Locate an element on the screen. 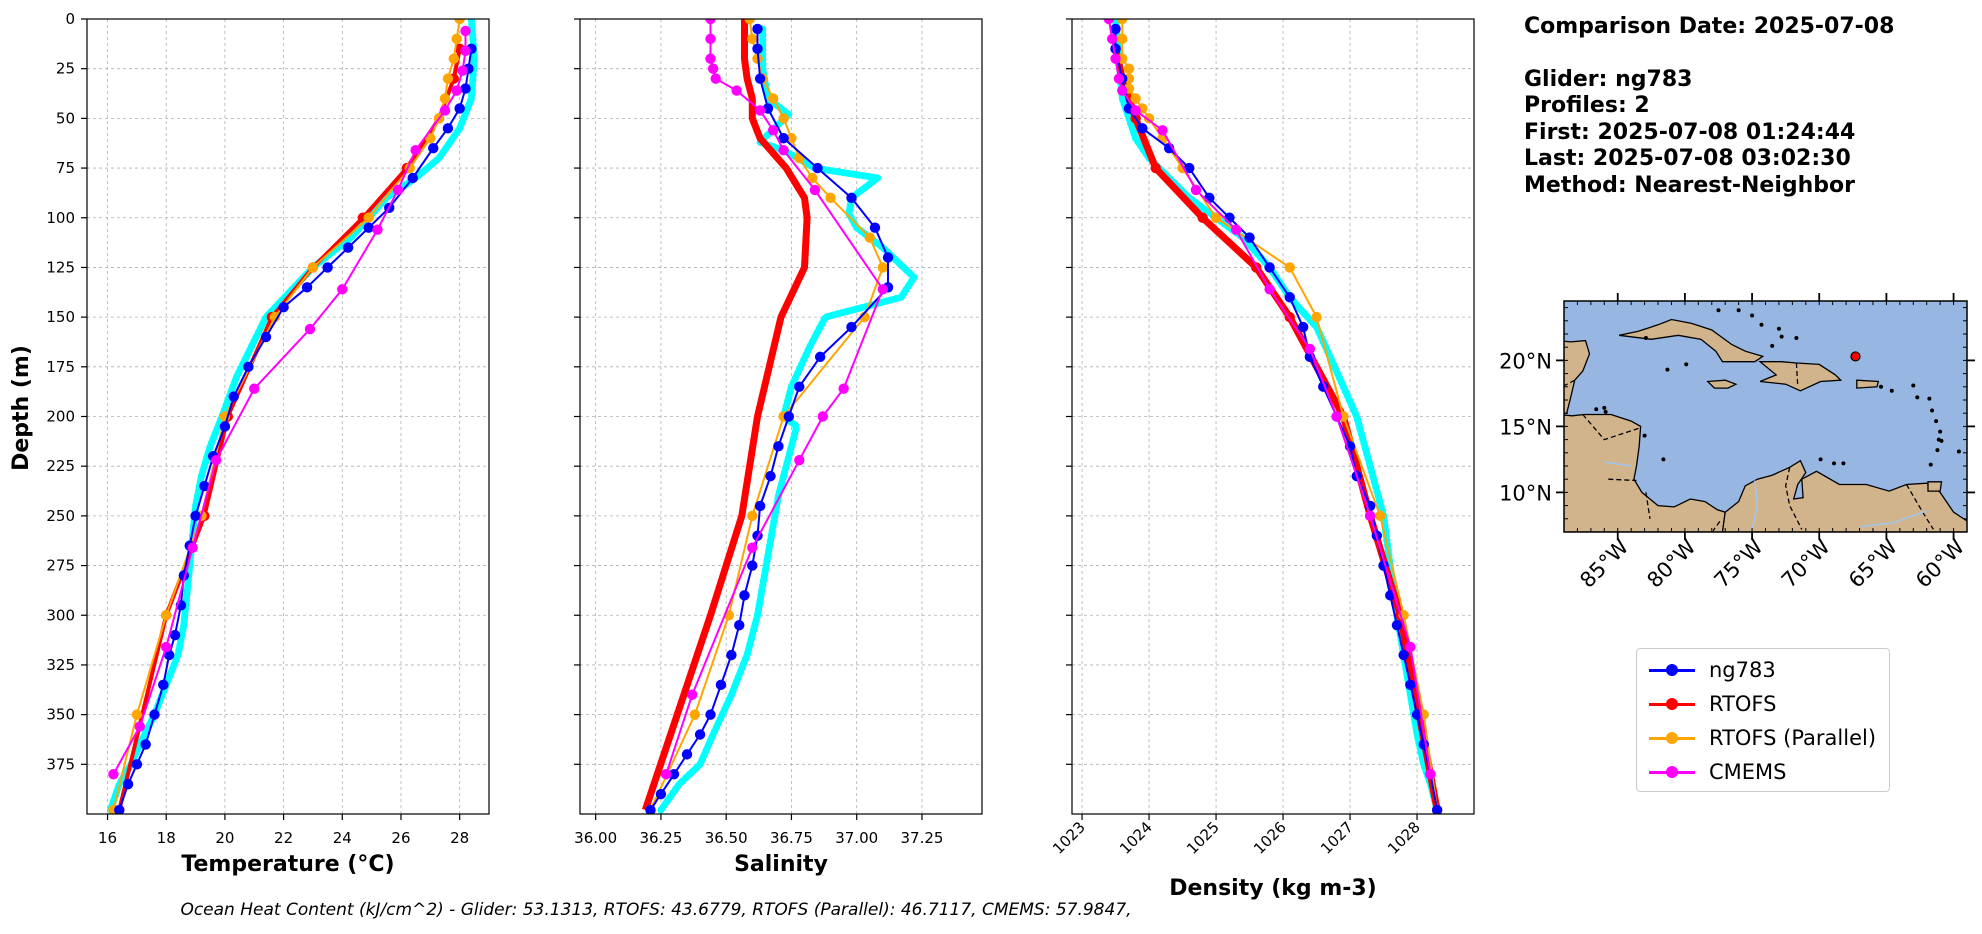 The height and width of the screenshot is (934, 1982). depth-axis-label: Depth (m) is located at coordinates (21, 408).